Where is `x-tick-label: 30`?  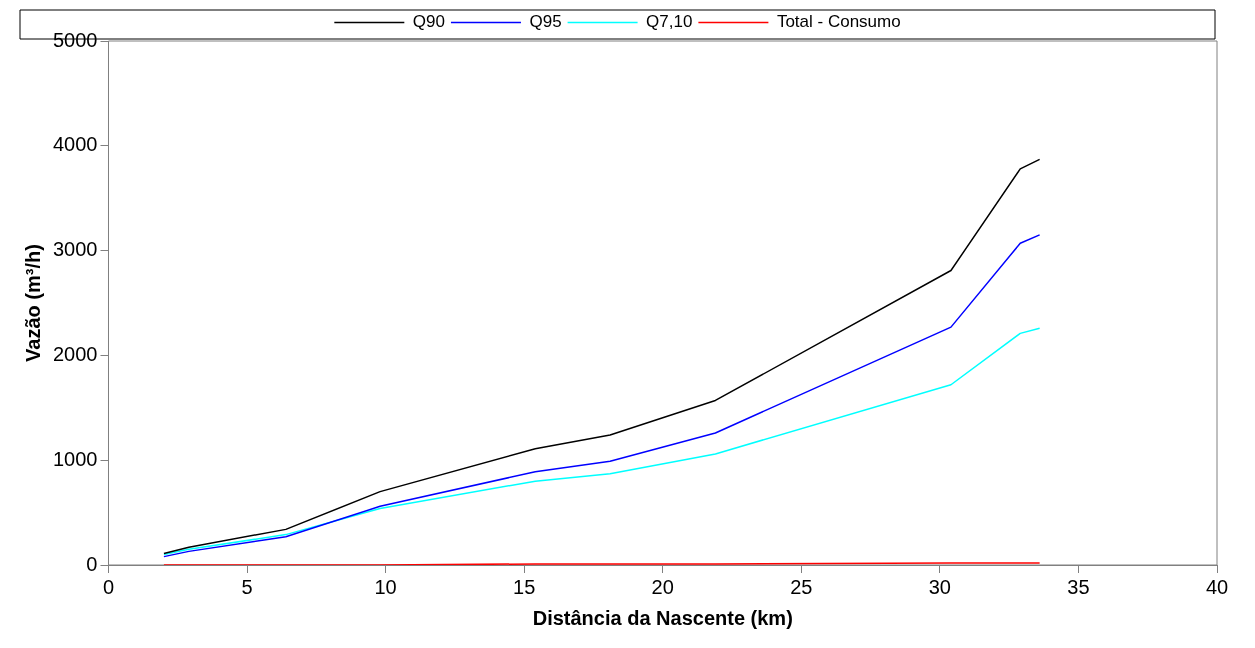
x-tick-label: 30 is located at coordinates (939, 586).